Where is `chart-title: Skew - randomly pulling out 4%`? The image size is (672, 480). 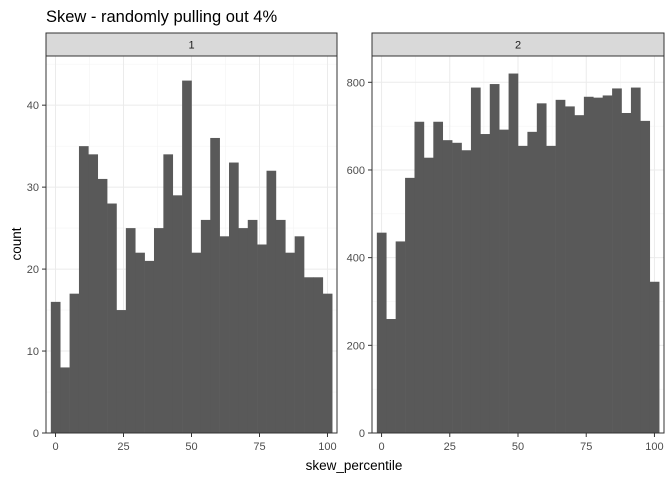
chart-title: Skew - randomly pulling out 4% is located at coordinates (161, 17).